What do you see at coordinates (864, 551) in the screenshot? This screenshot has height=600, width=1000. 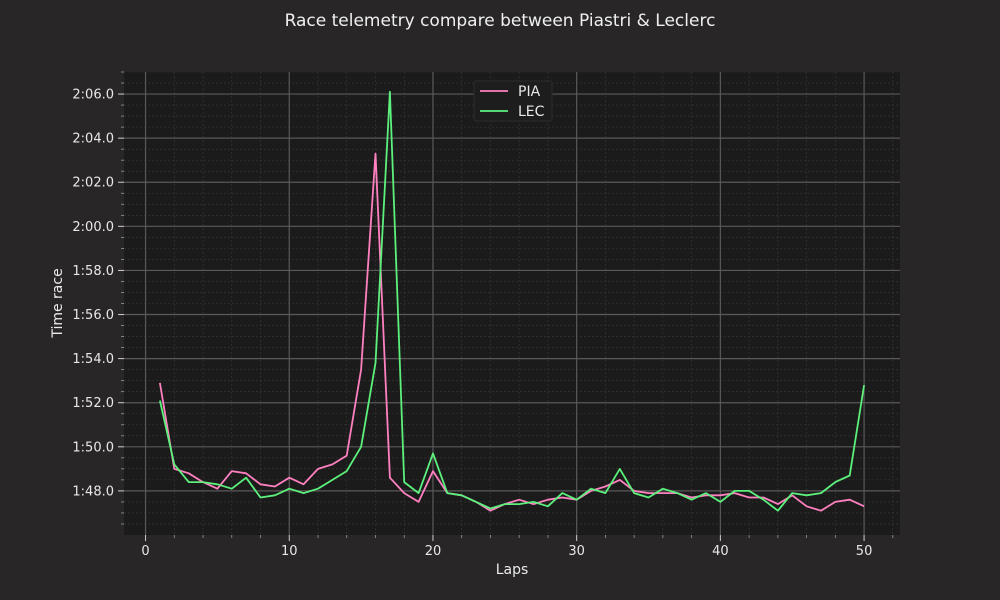 I see `x-tick-label: 50` at bounding box center [864, 551].